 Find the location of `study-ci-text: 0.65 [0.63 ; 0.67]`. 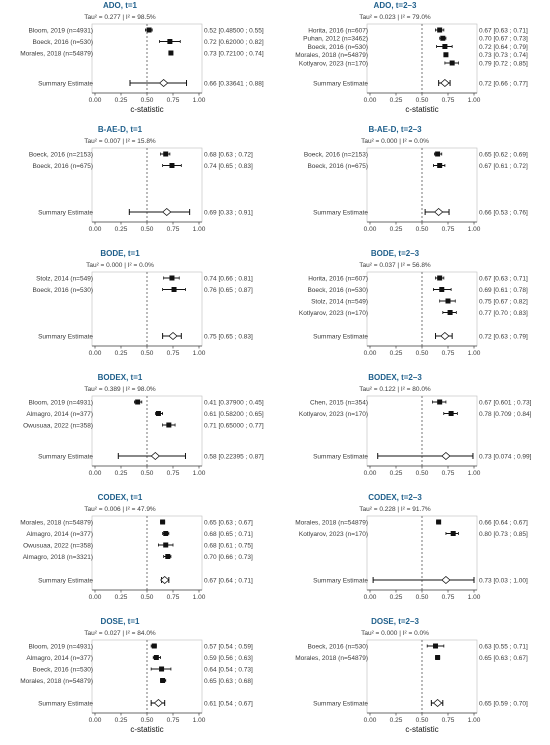

study-ci-text: 0.65 [0.63 ; 0.67] is located at coordinates (503, 658).